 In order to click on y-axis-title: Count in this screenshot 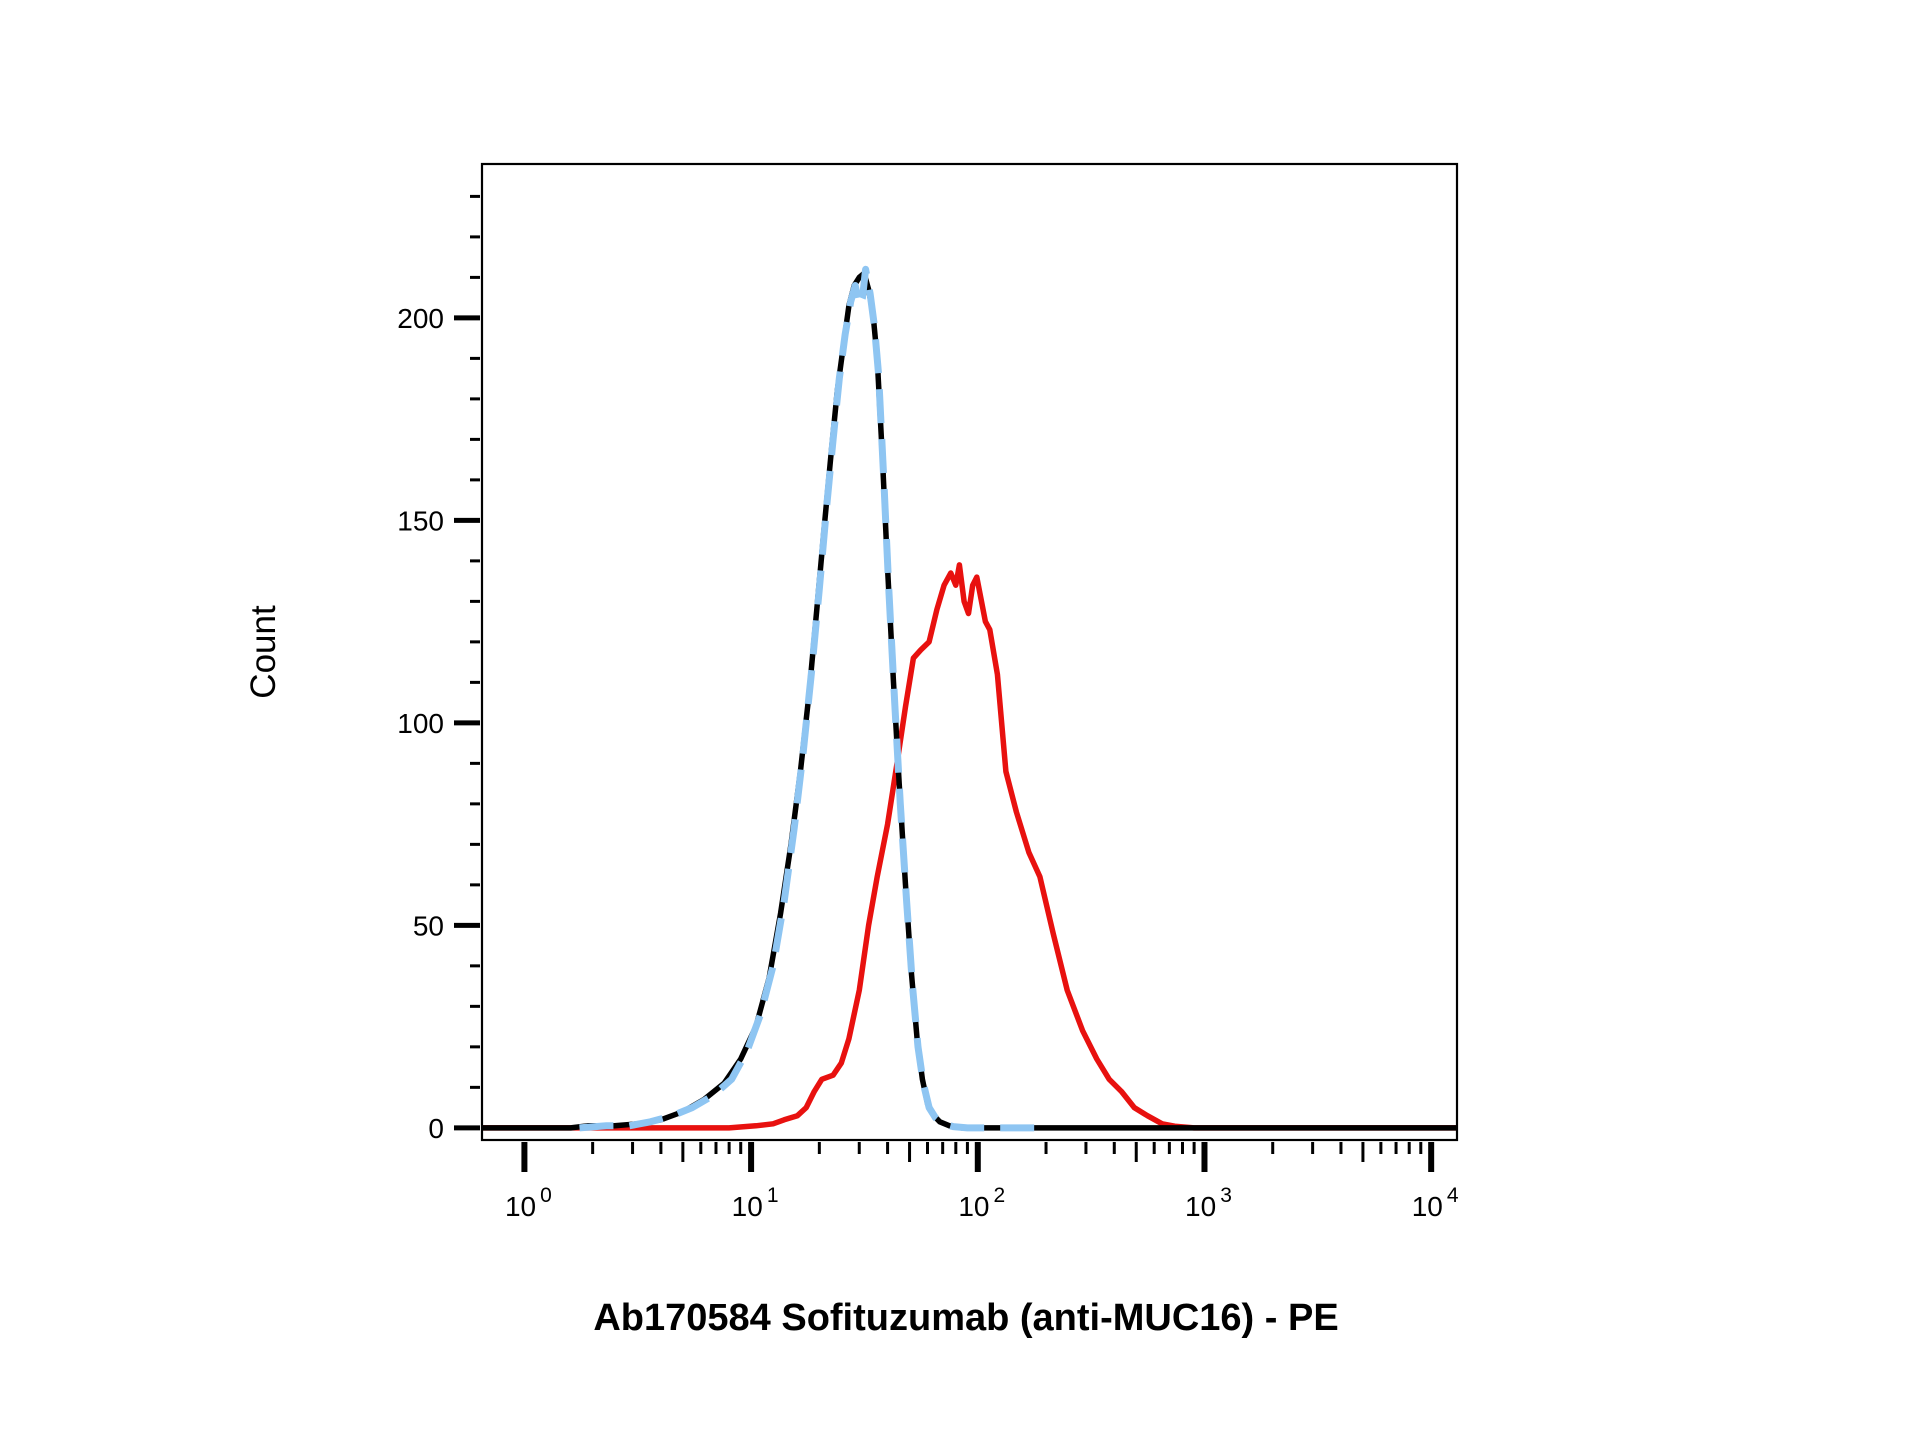, I will do `click(263, 652)`.